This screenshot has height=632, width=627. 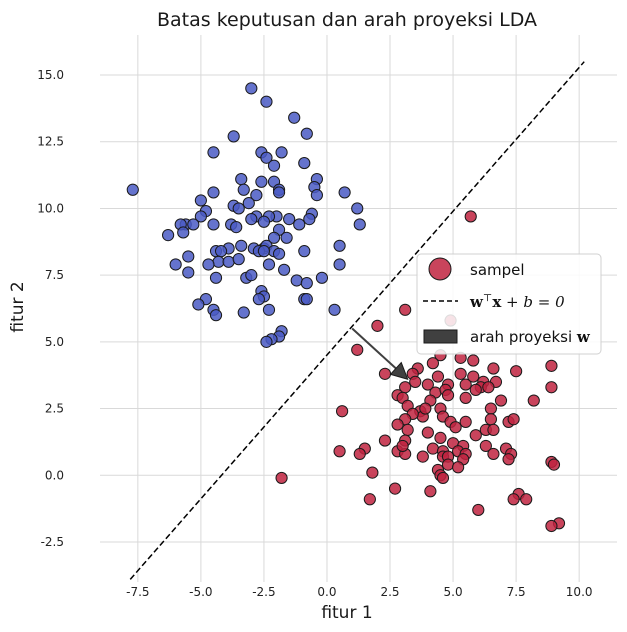 What do you see at coordinates (517, 302) in the screenshot?
I see `legend-label-boundary: w⊤x + b = 0` at bounding box center [517, 302].